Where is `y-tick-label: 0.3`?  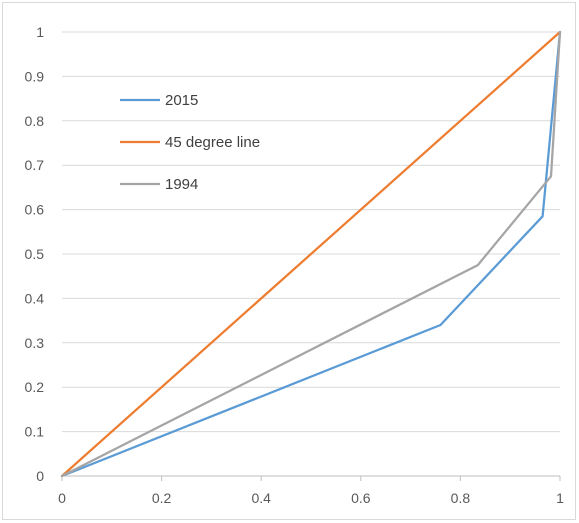
y-tick-label: 0.3 is located at coordinates (35, 343).